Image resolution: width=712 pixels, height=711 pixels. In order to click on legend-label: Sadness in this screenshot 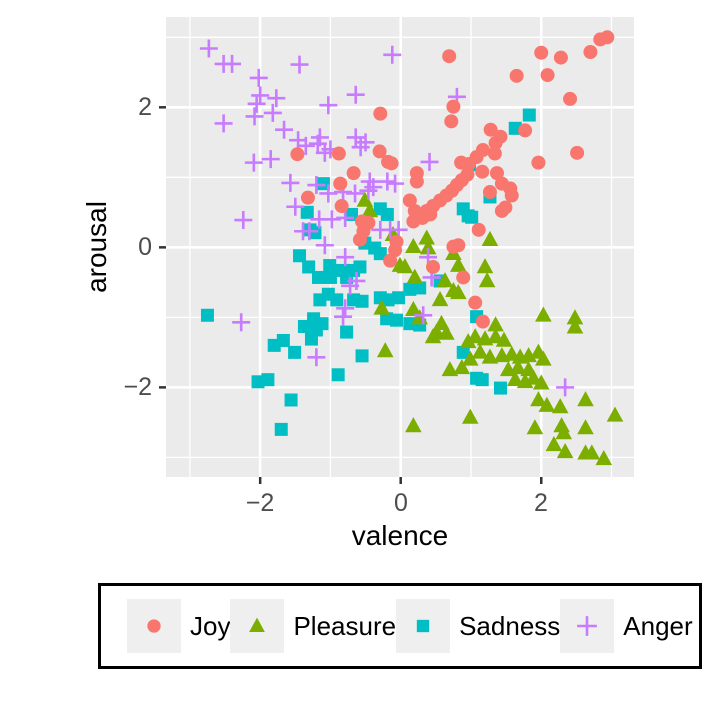, I will do `click(510, 625)`.